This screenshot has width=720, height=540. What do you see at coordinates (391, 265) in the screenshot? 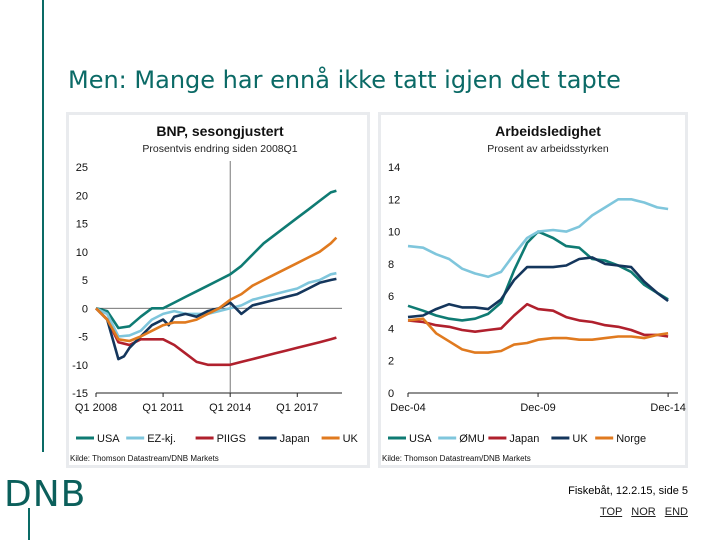
I see `unemp-y-tick-label: 8` at bounding box center [391, 265].